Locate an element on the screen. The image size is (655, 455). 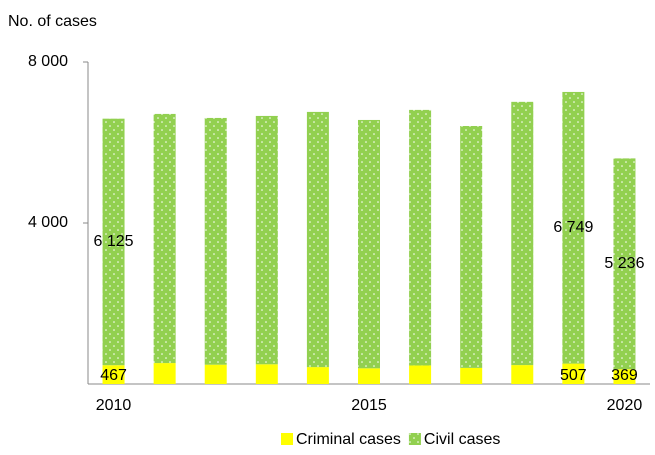
y-axis-title: No. of cases is located at coordinates (52, 21).